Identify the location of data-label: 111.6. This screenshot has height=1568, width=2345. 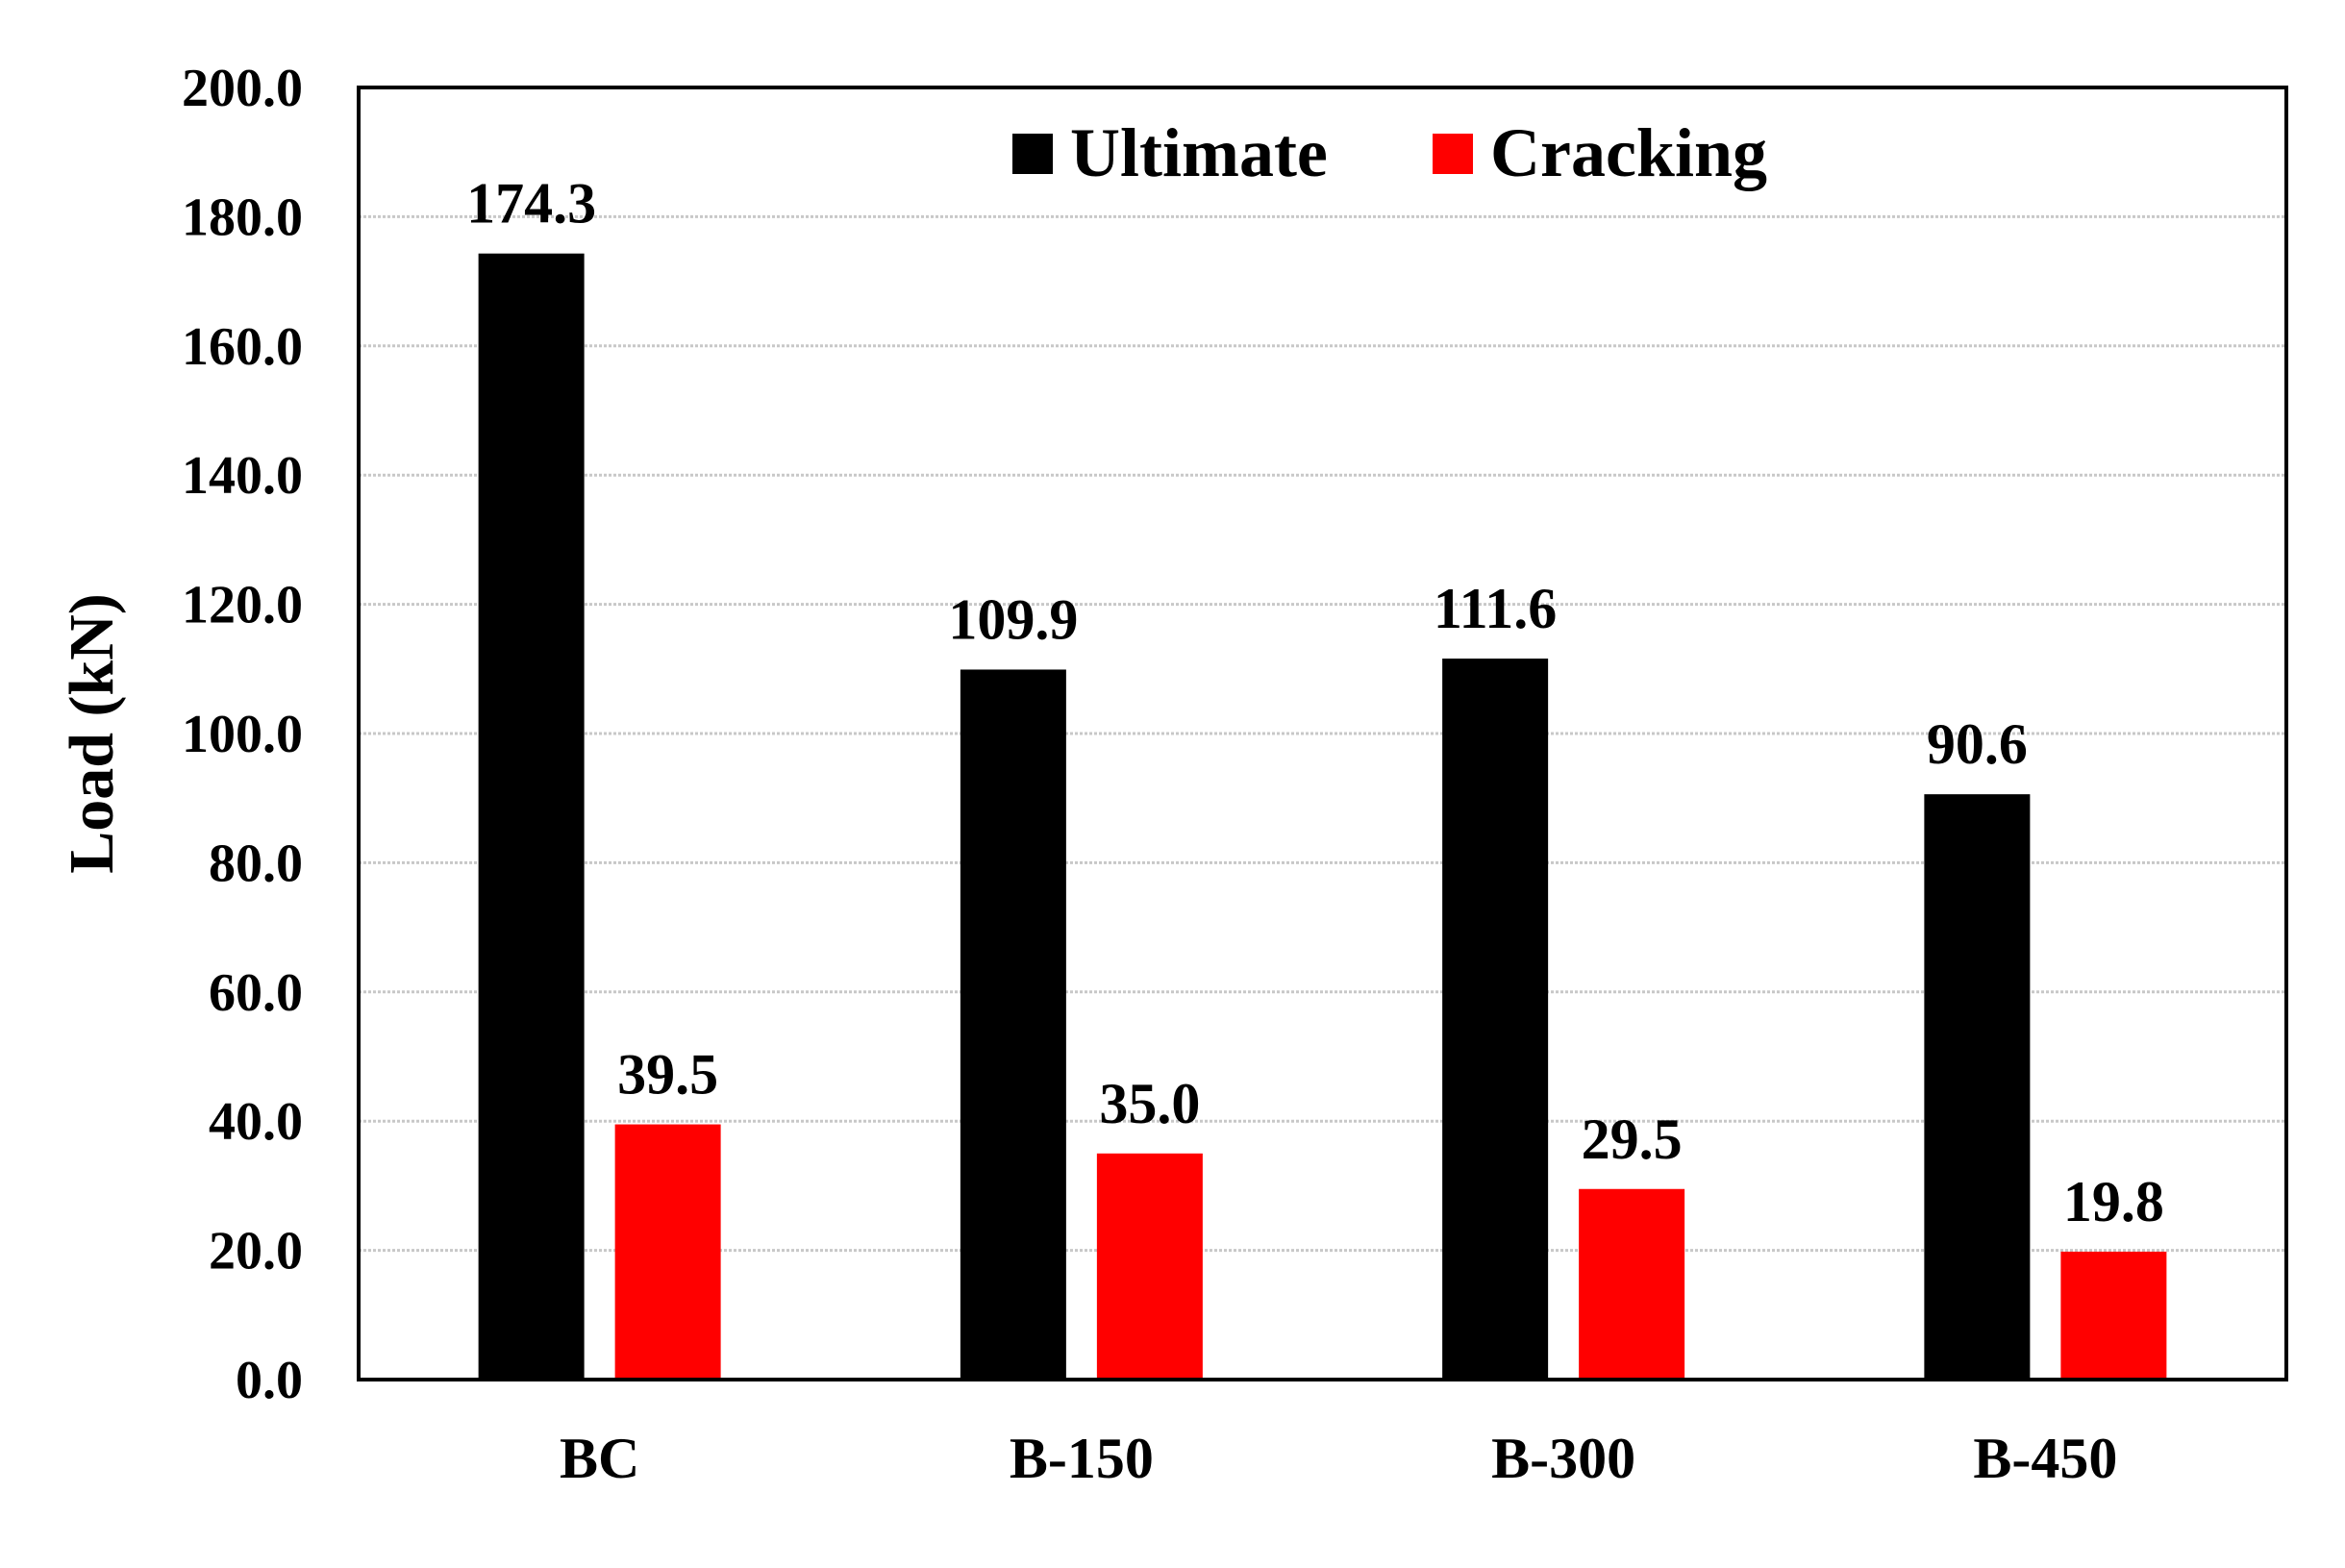
(1495, 608).